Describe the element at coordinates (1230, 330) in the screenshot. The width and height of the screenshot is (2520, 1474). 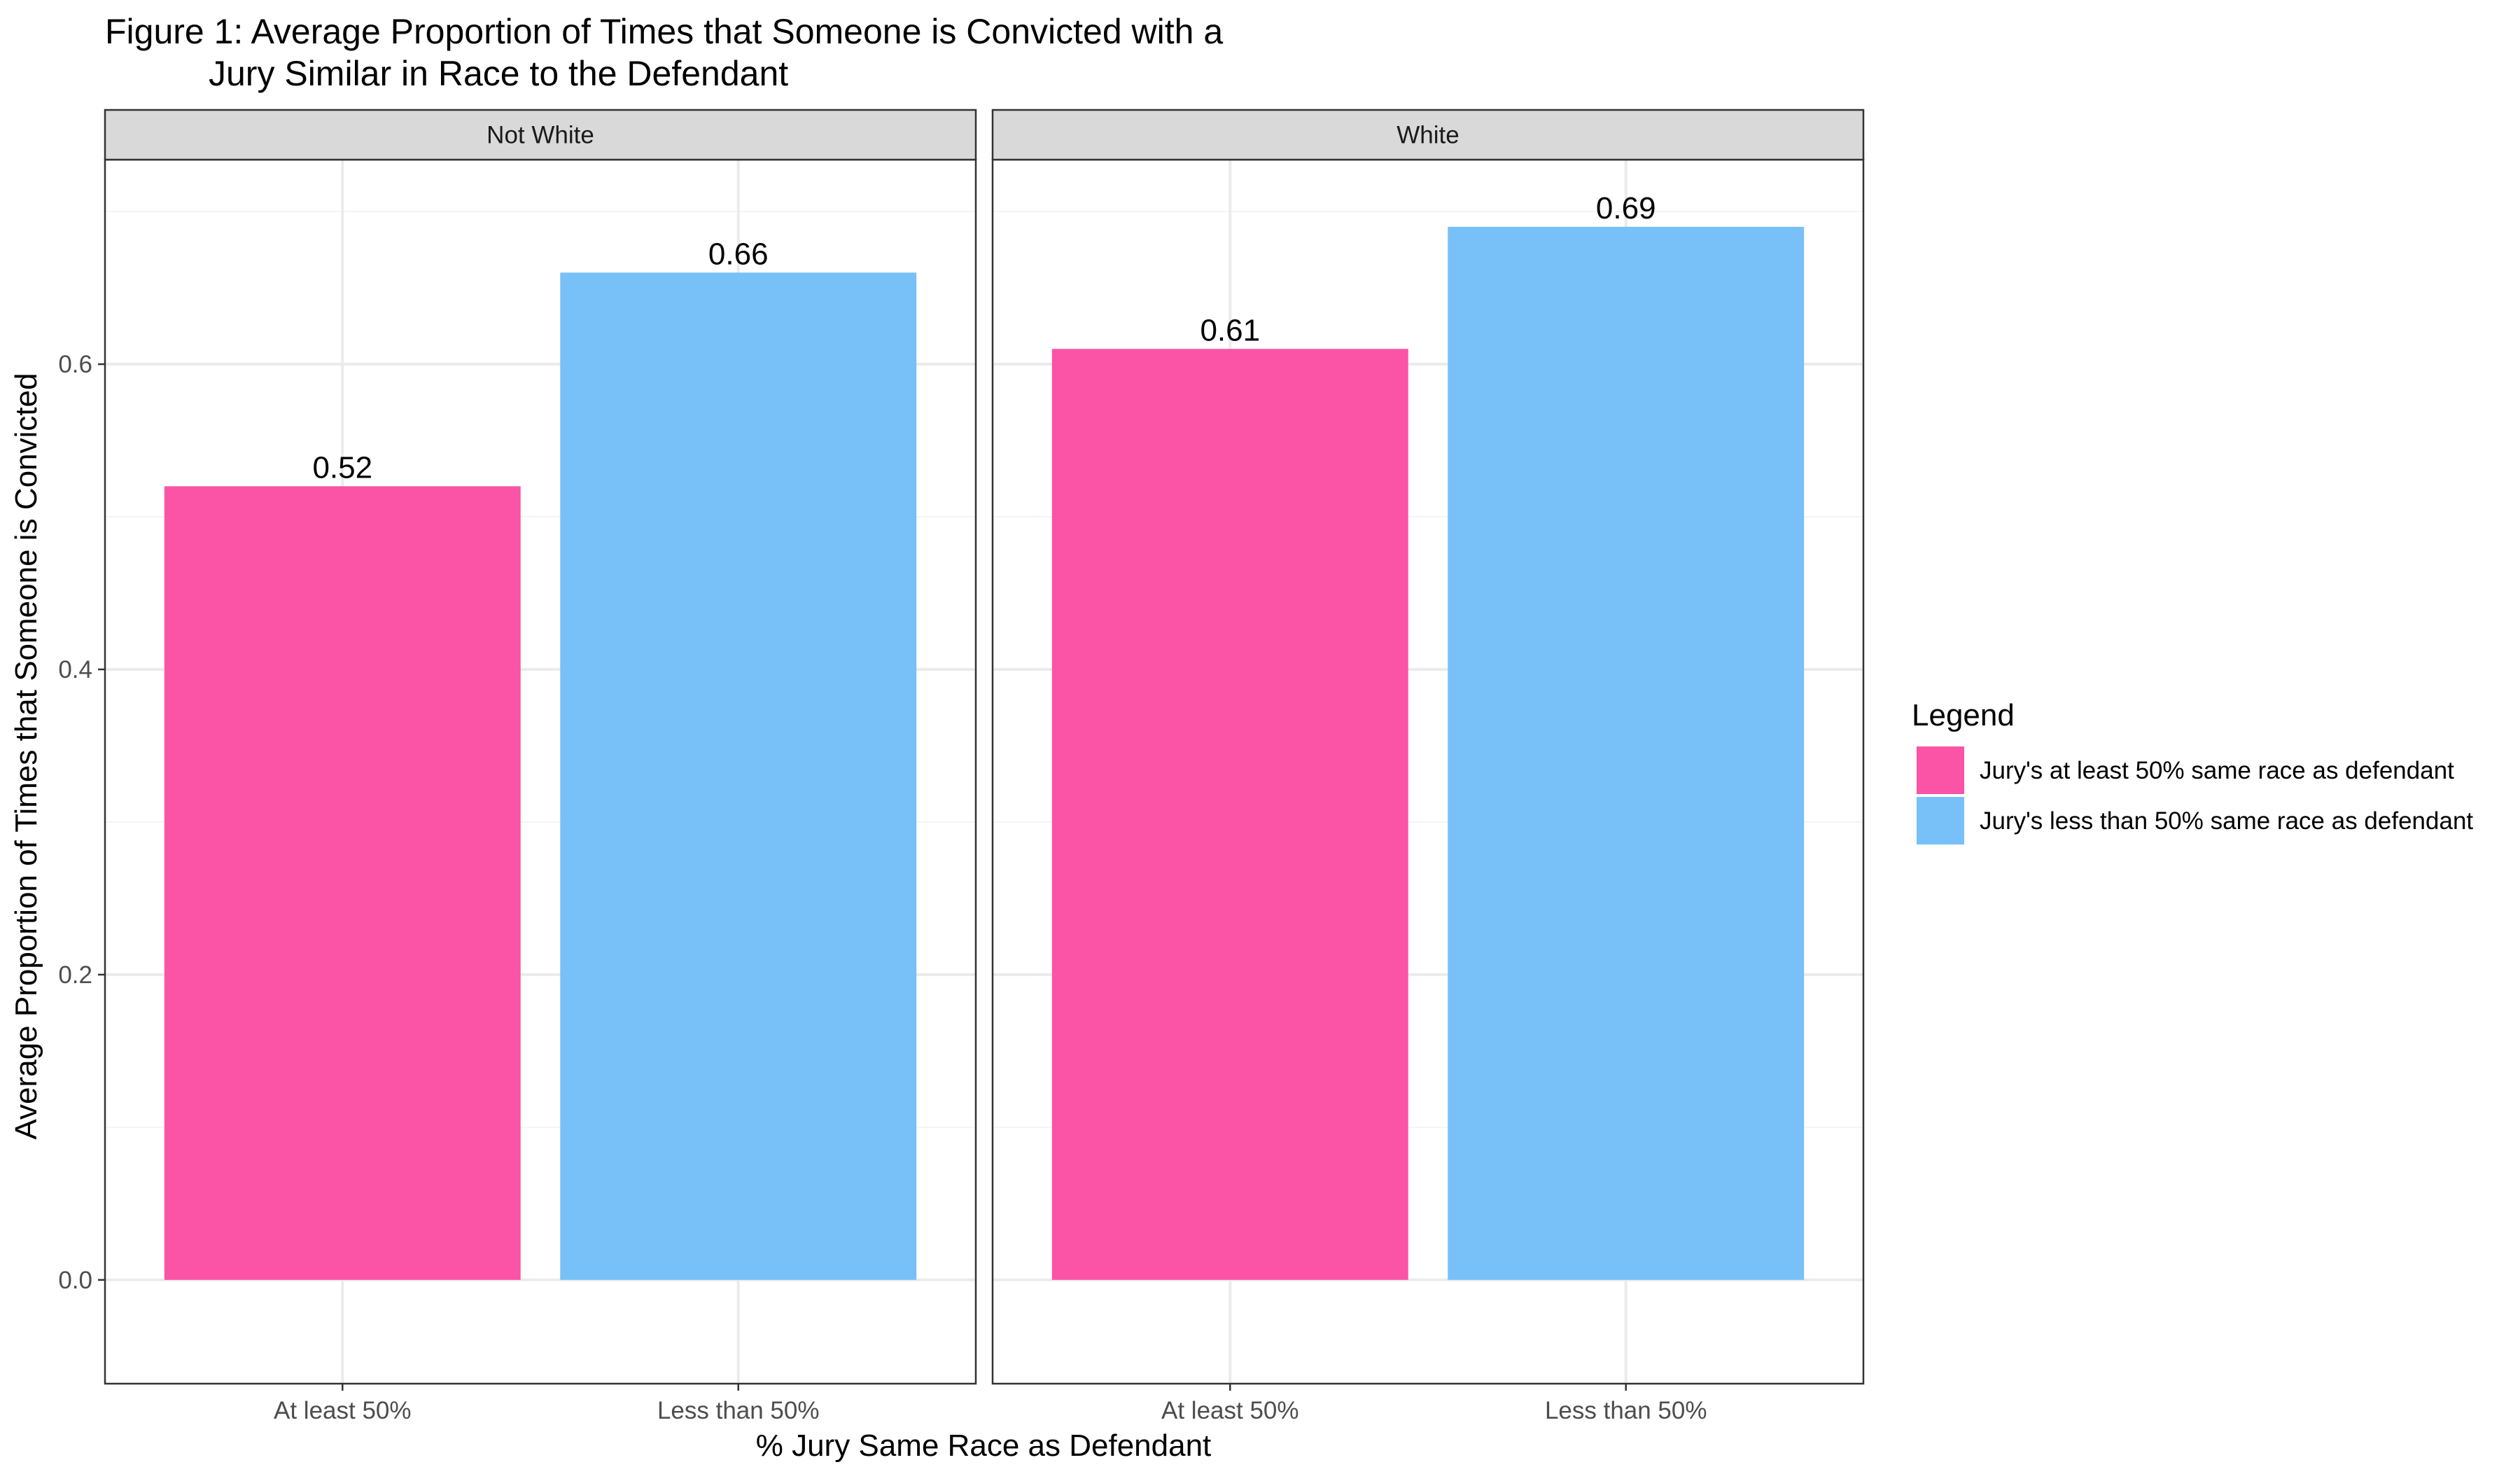
I see `data-label: 0.61` at that location.